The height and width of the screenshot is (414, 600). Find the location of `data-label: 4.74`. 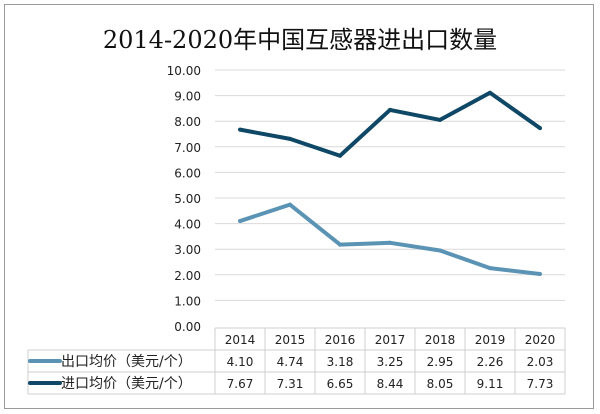

data-label: 4.74 is located at coordinates (290, 362).